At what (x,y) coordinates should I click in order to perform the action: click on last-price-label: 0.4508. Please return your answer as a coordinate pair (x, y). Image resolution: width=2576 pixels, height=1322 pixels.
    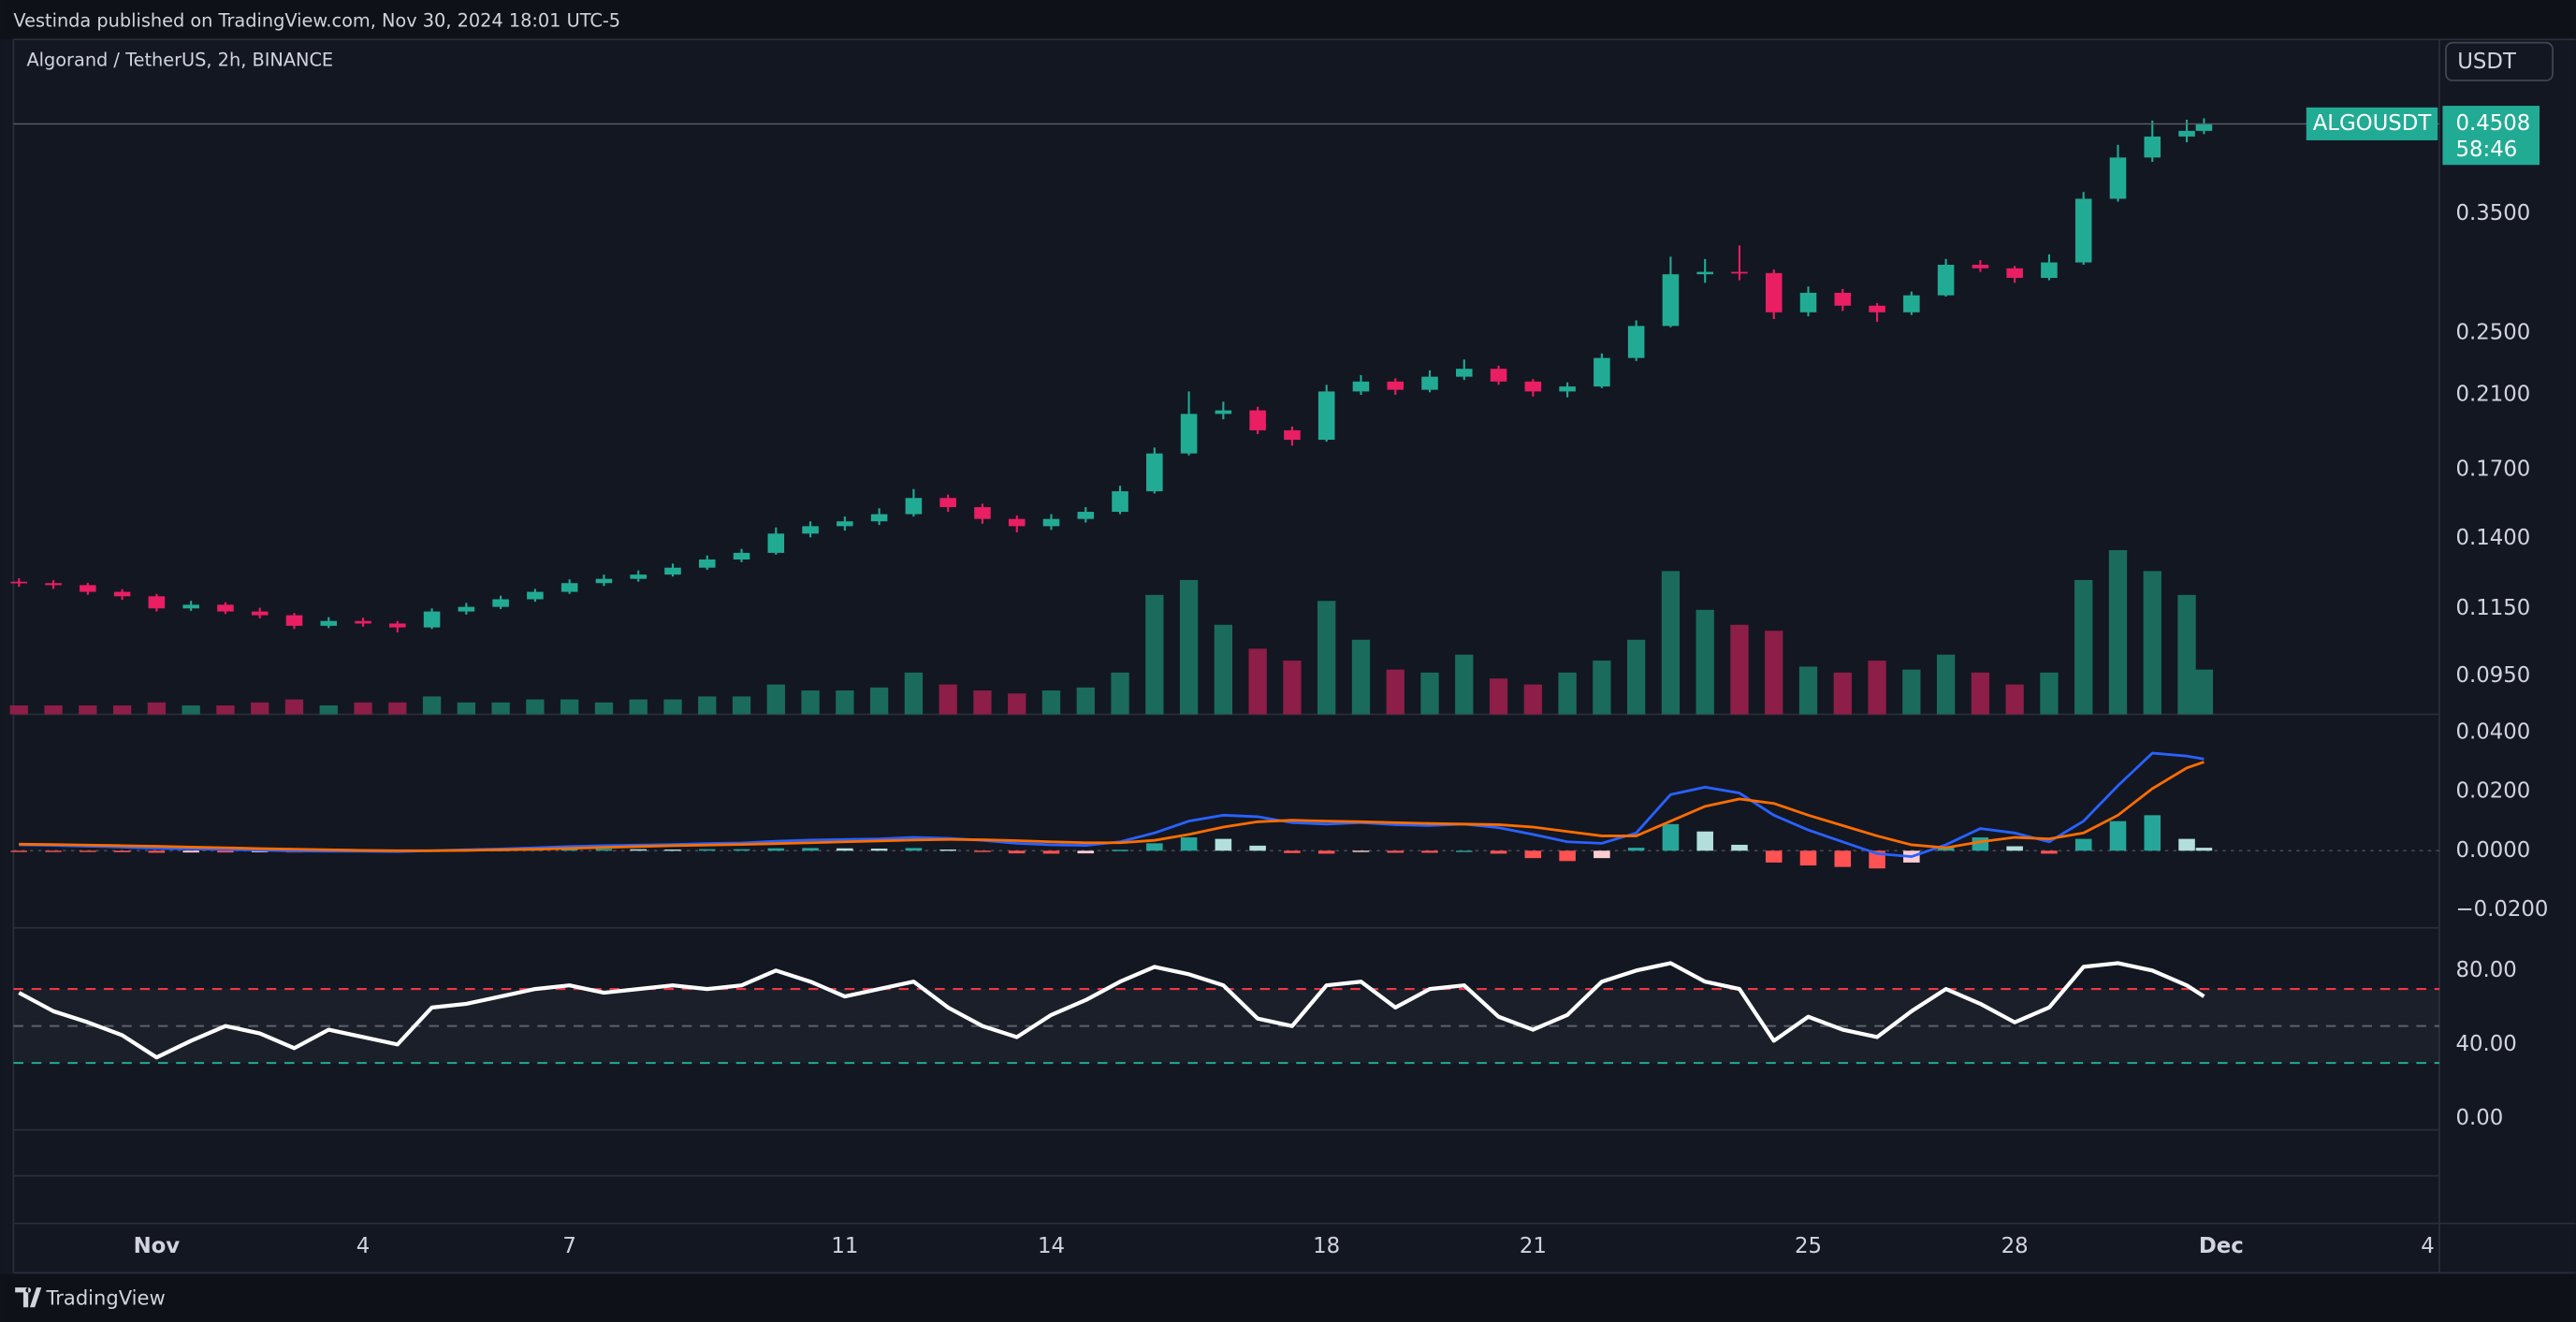
    Looking at the image, I should click on (2493, 124).